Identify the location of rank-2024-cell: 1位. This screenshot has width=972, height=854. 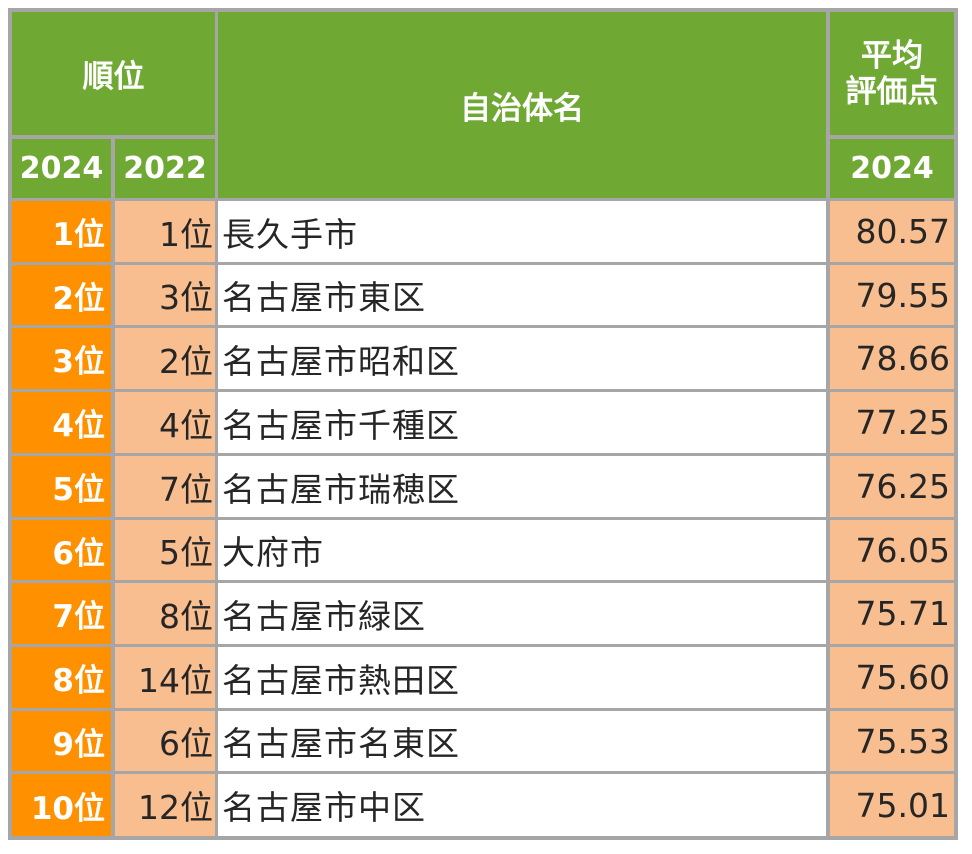
(61, 231).